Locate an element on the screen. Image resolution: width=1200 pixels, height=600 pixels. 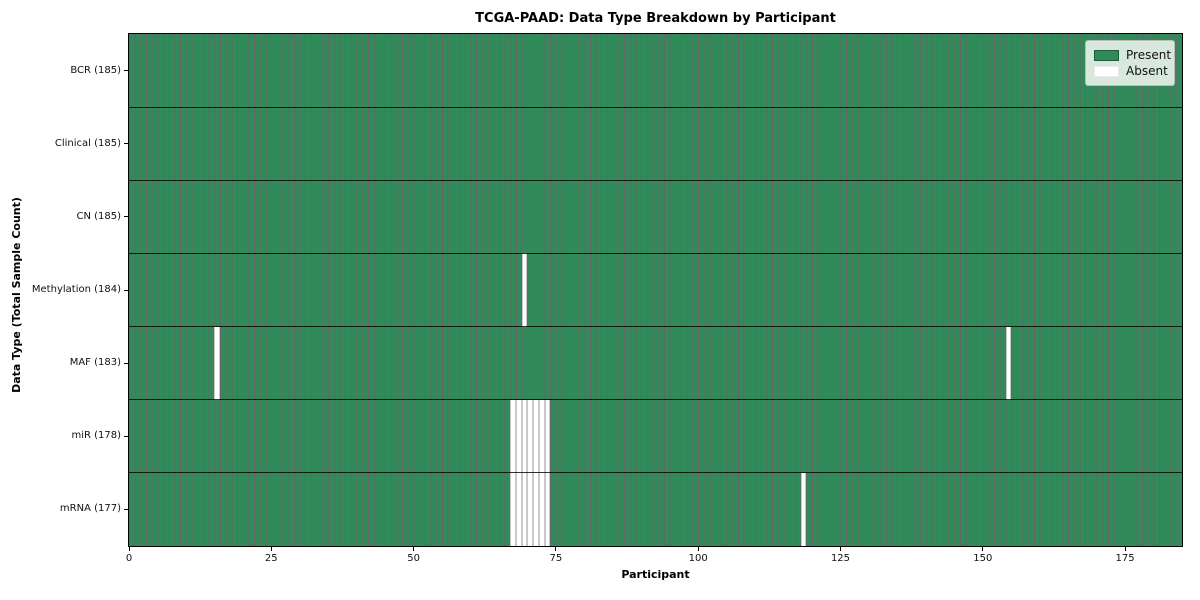
x-tick-label: 75 is located at coordinates (556, 558).